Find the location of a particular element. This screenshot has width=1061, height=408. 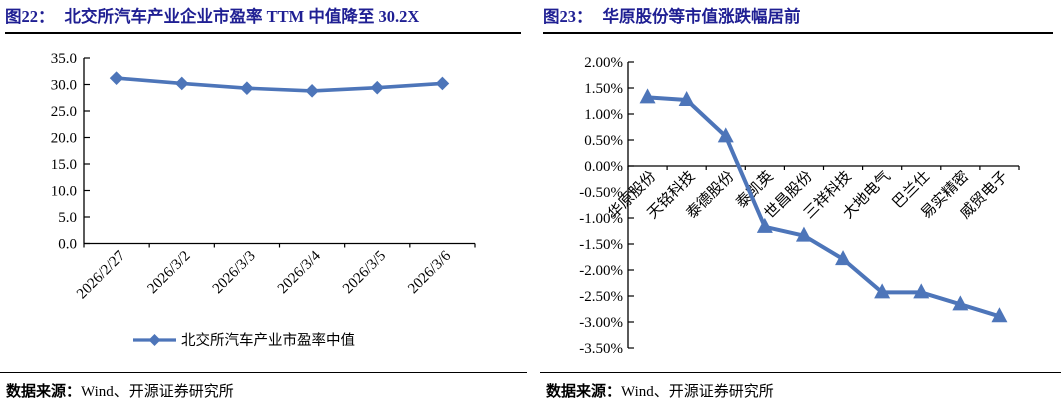

figure22-source-text: Wind、开源证券研究所 is located at coordinates (157, 392).